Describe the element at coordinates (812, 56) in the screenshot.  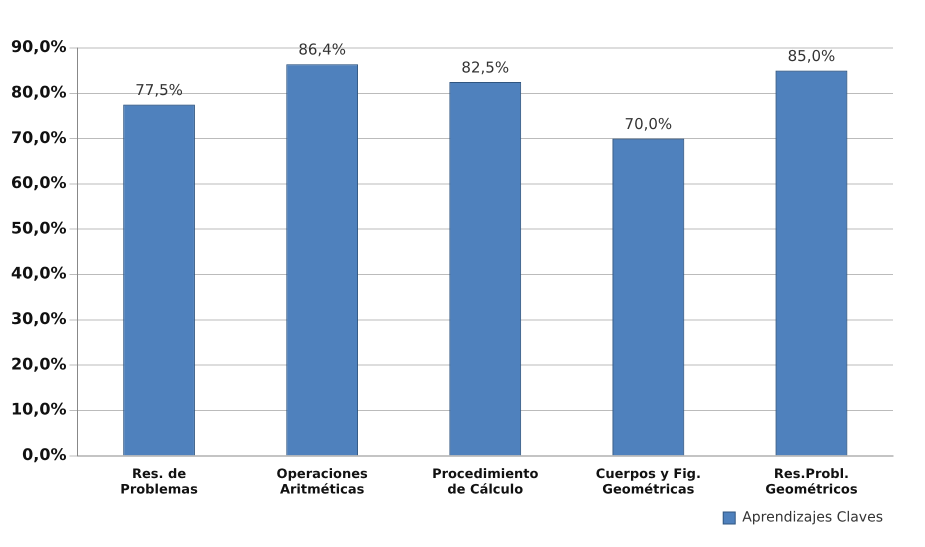
I see `data-label: 85,0%` at that location.